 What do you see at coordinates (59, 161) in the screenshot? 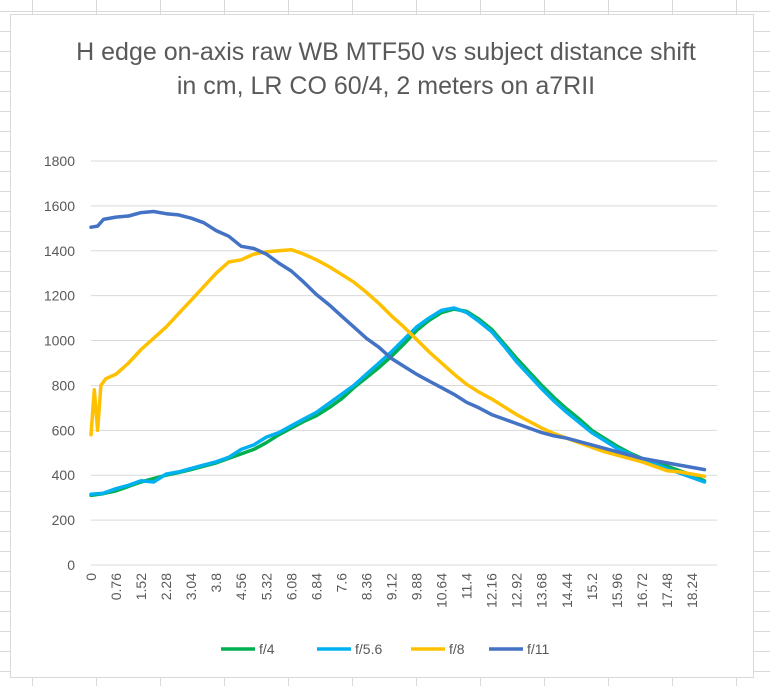
I see `y-tick-label: 1800` at bounding box center [59, 161].